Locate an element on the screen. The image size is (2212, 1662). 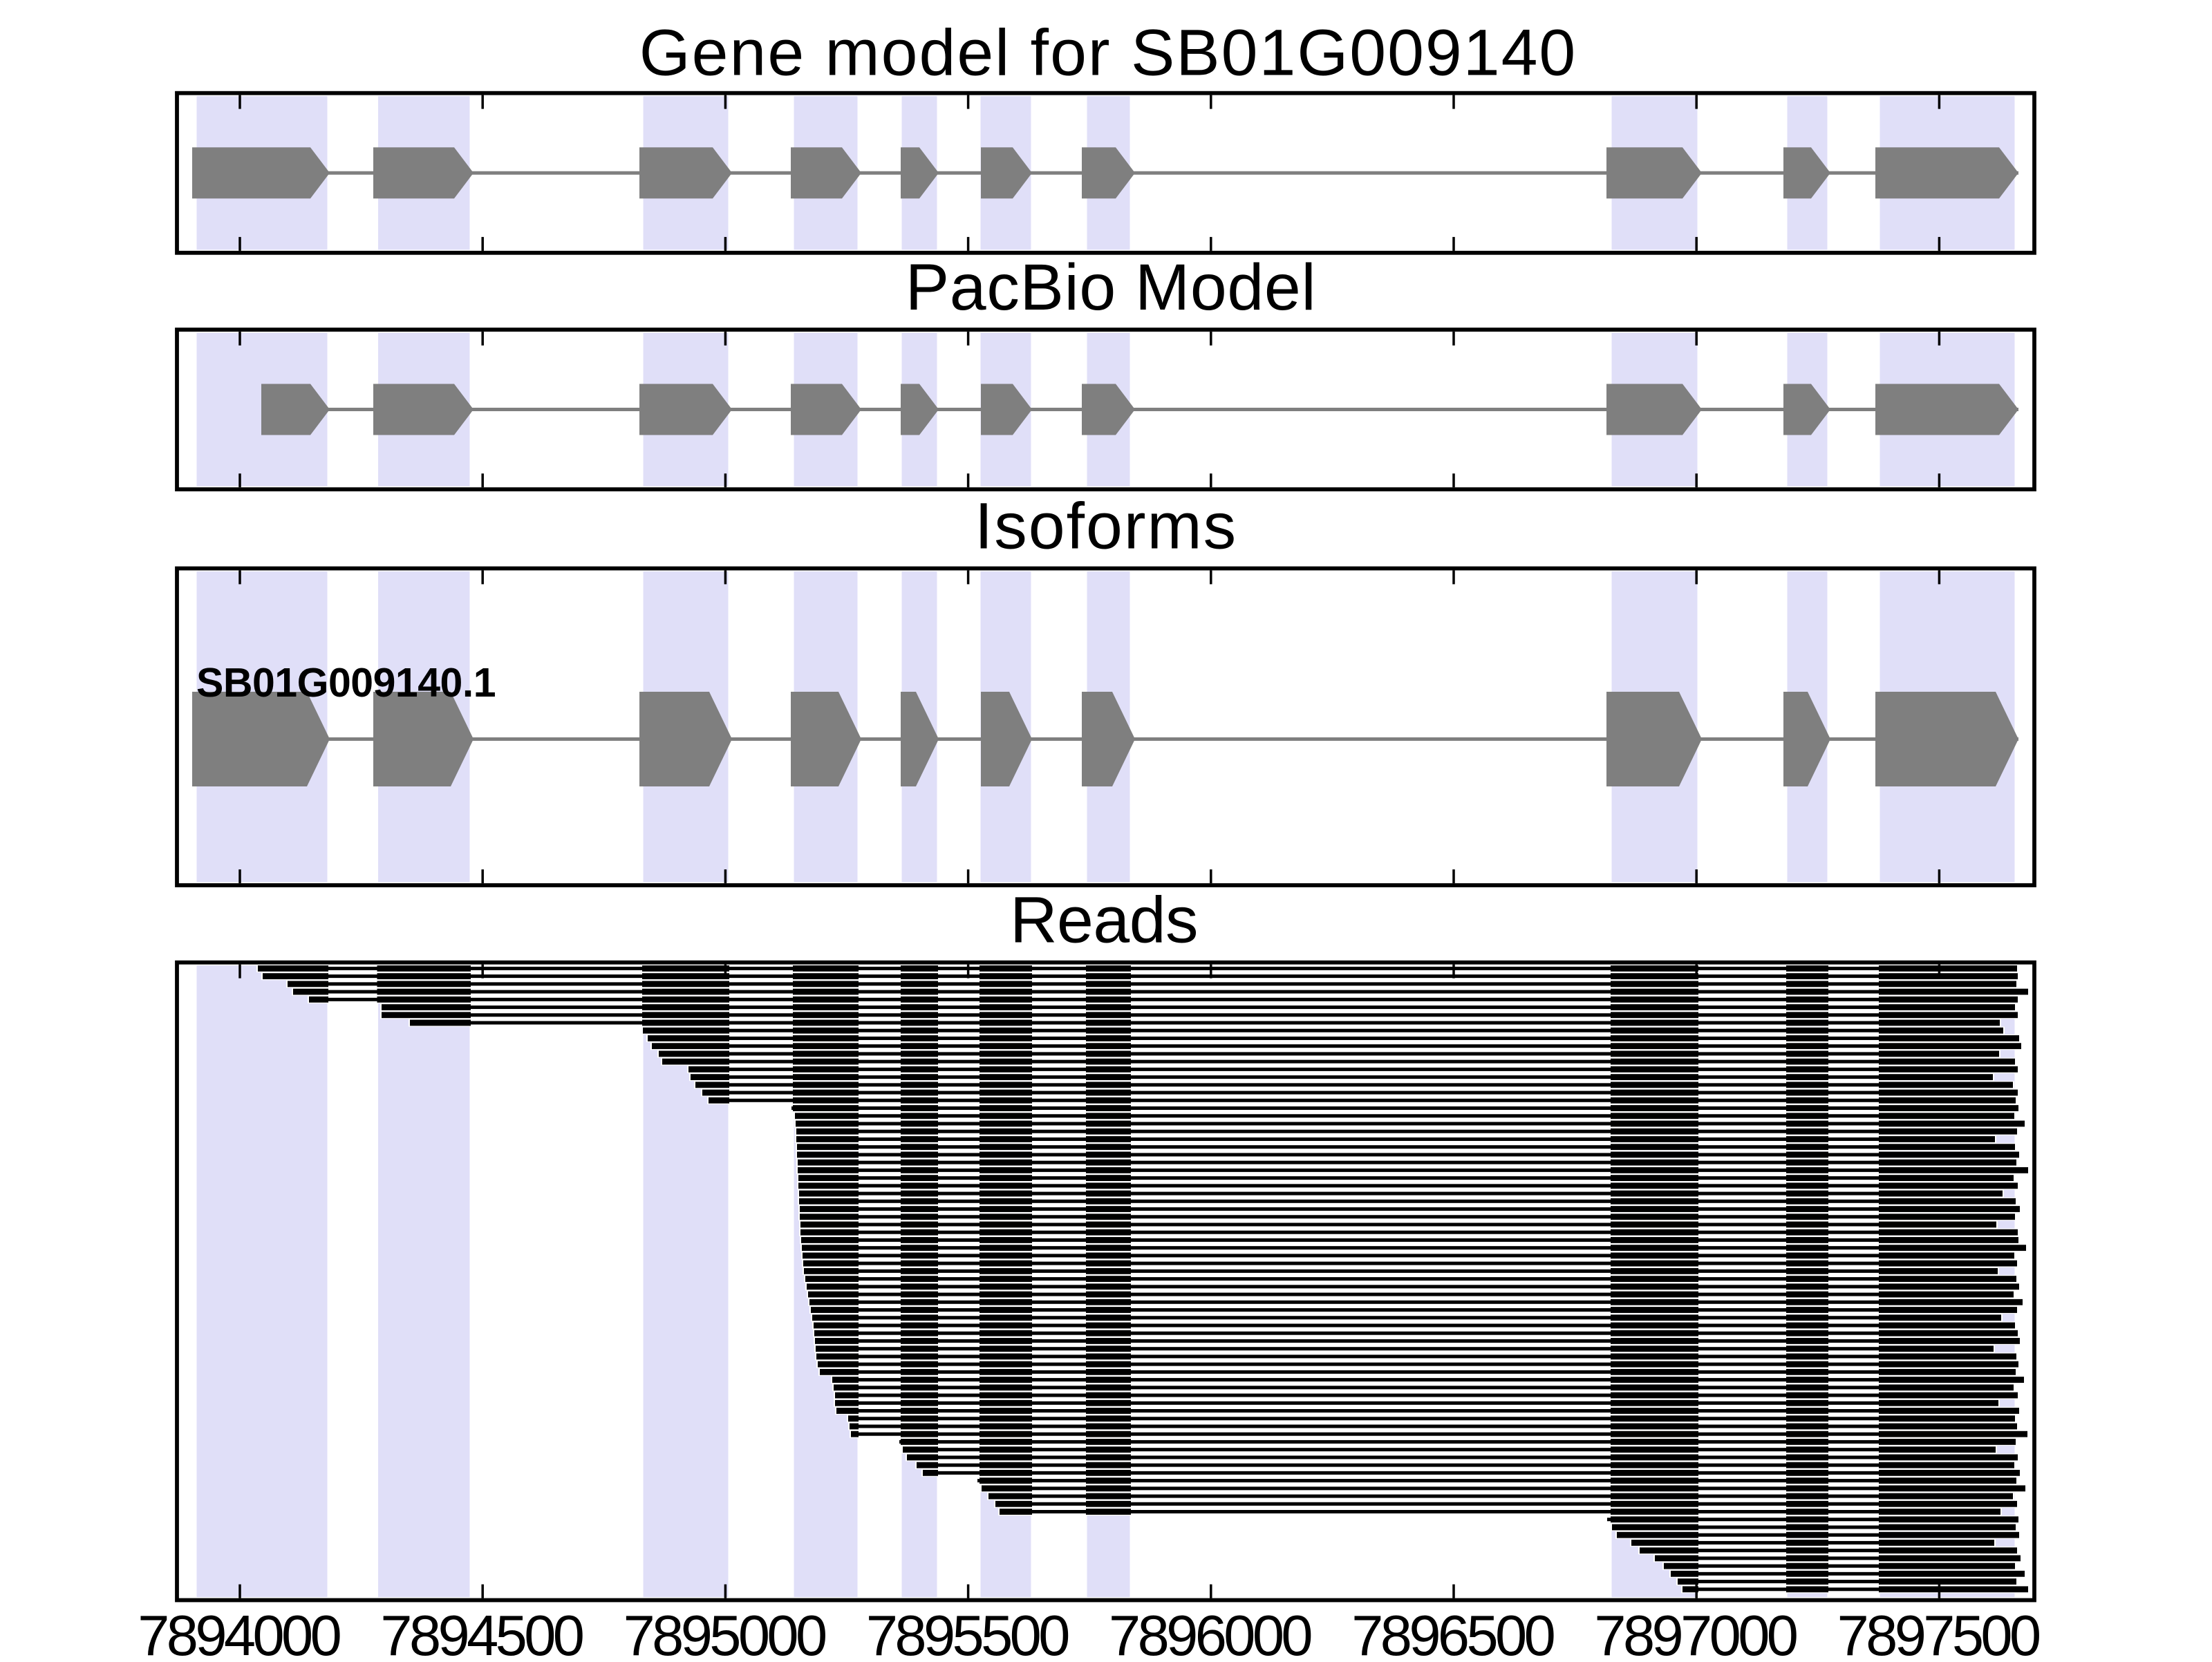
svg-text: 7895500 is located at coordinates (967, 1631).